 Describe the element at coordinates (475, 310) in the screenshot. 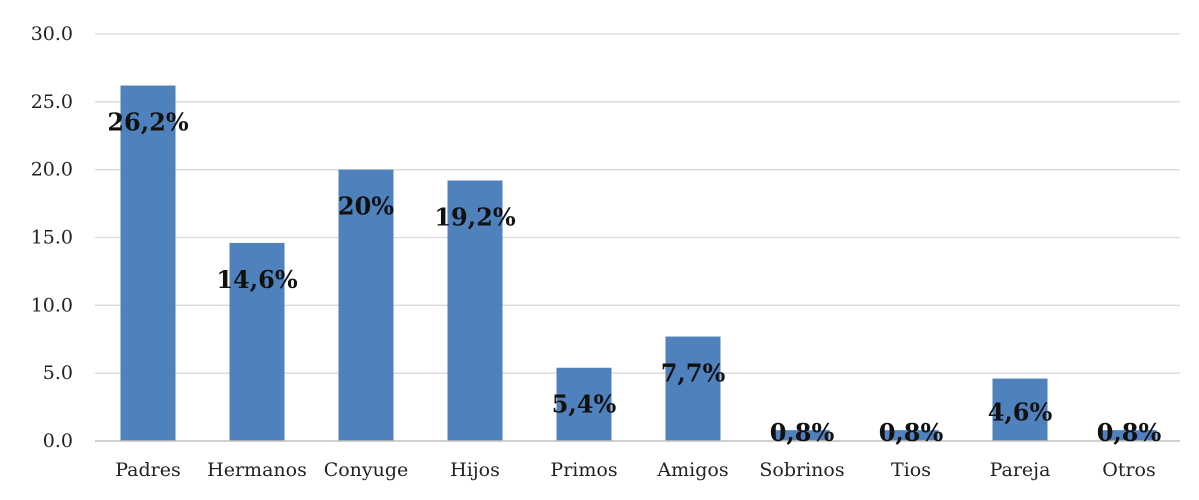

I see `bar-hijos` at that location.